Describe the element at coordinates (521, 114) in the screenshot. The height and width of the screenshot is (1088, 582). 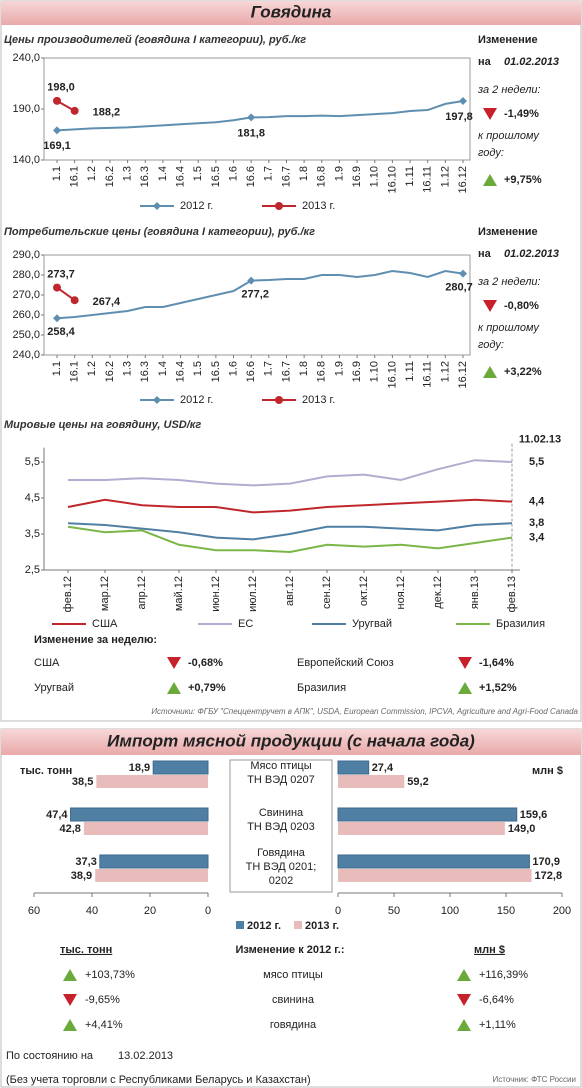
I see `panel-change: -1,49%` at that location.